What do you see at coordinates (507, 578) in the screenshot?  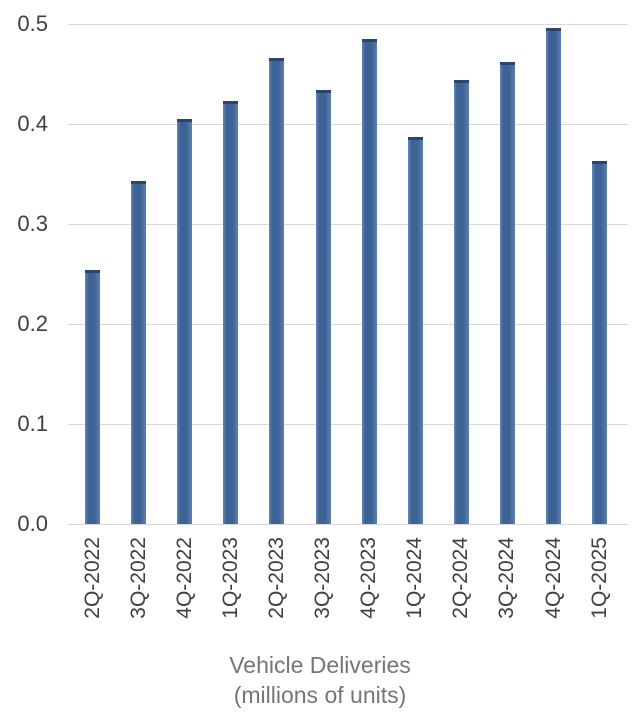 I see `x-tick-label-3Q-2024: 3Q-2024` at bounding box center [507, 578].